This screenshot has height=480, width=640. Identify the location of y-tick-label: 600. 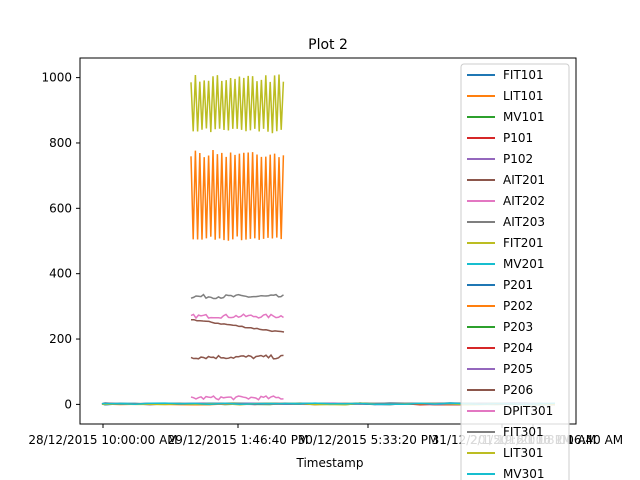
(60, 208).